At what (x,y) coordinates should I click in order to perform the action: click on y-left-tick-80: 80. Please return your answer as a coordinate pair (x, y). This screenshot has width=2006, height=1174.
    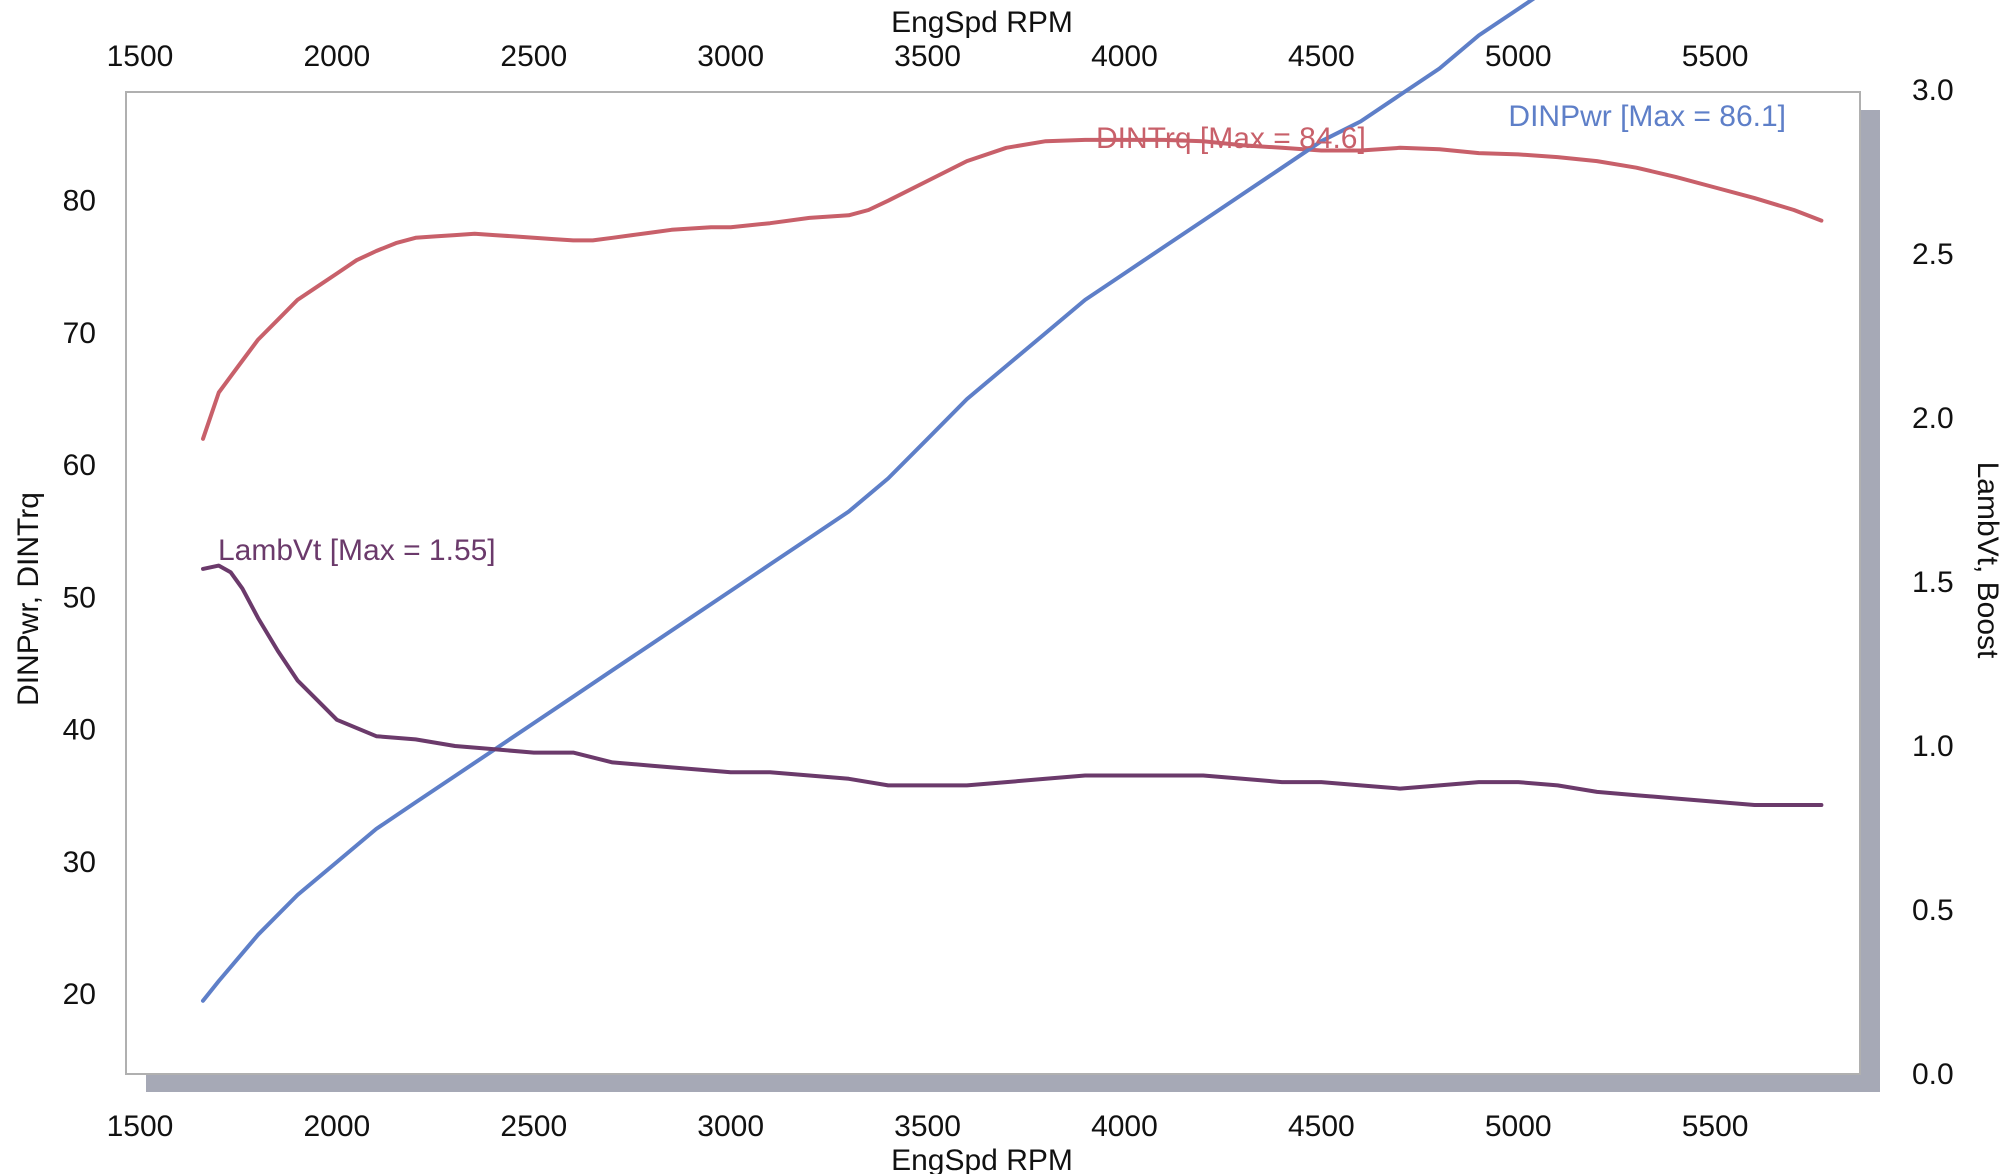
    Looking at the image, I should click on (79, 201).